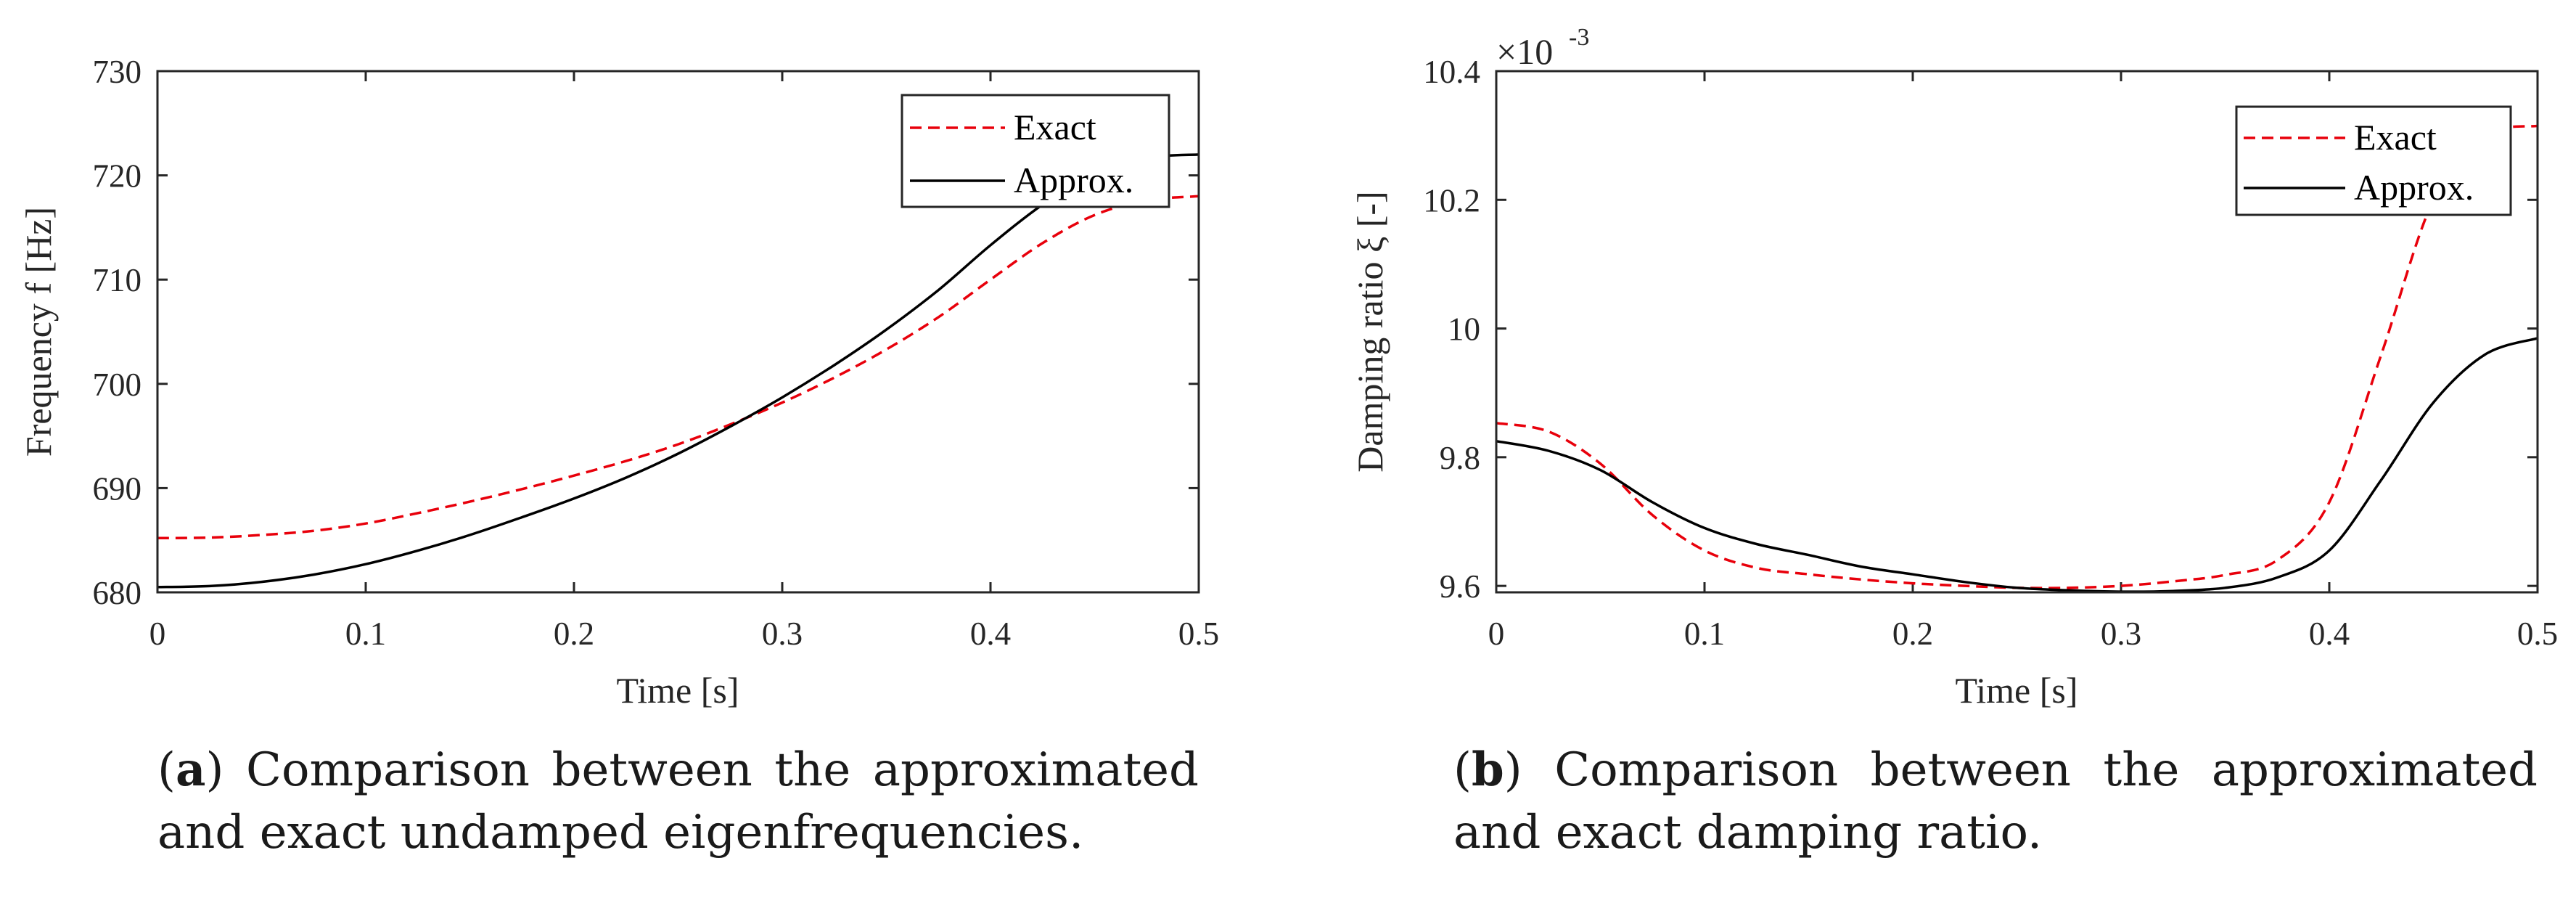 Image resolution: width=2576 pixels, height=903 pixels. I want to click on chart-b-xtick-label: 0.3, so click(2121, 634).